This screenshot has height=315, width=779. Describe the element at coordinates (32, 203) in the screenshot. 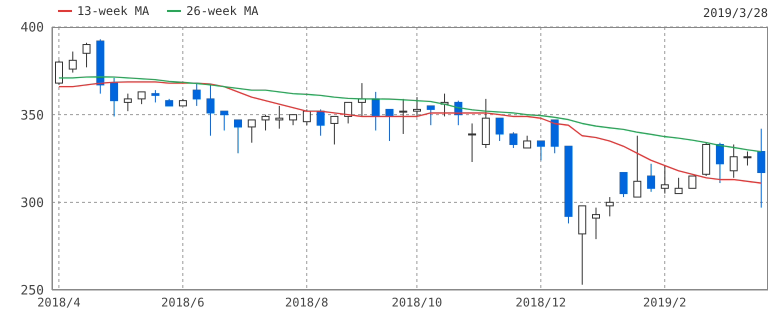

I see `y-tick-label: 300` at that location.